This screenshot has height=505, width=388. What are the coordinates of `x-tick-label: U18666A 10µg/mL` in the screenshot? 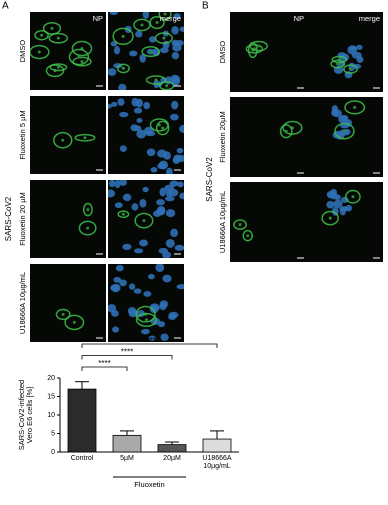 It's located at (217, 462).